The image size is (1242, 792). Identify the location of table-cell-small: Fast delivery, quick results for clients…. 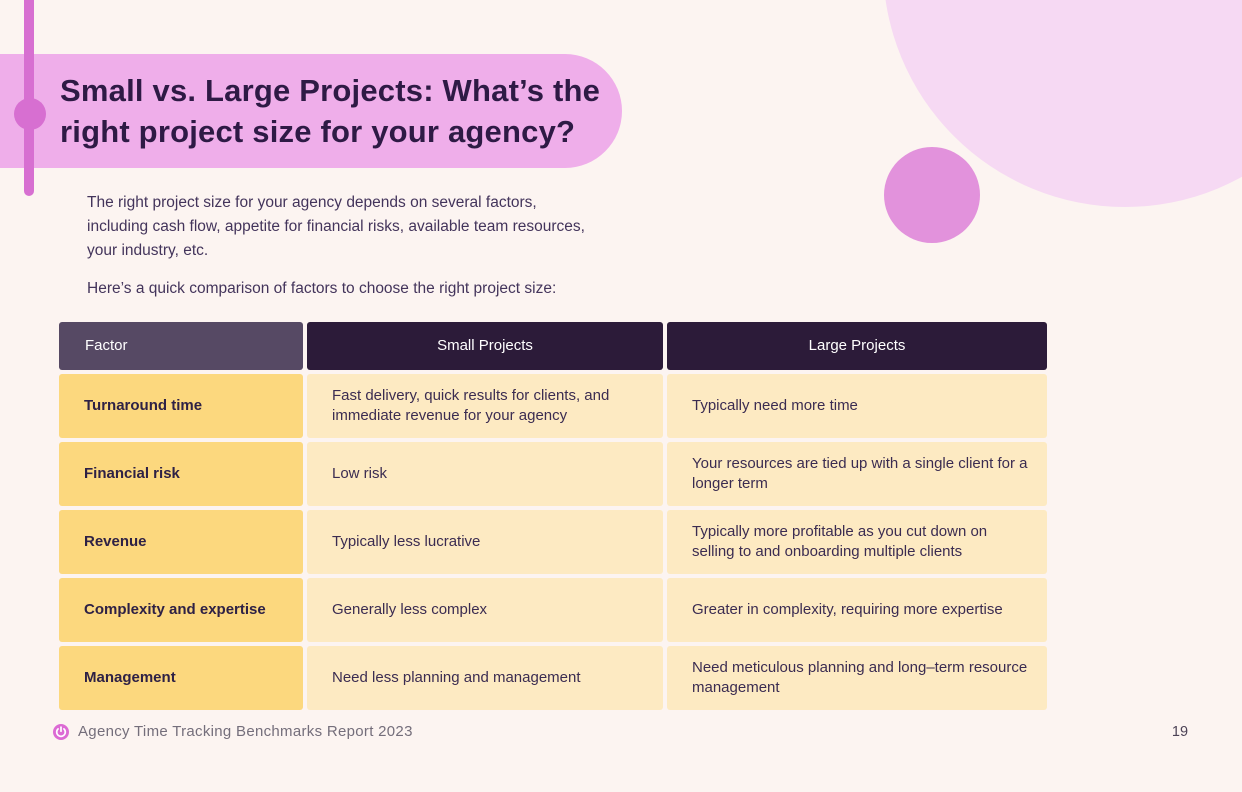
(485, 406).